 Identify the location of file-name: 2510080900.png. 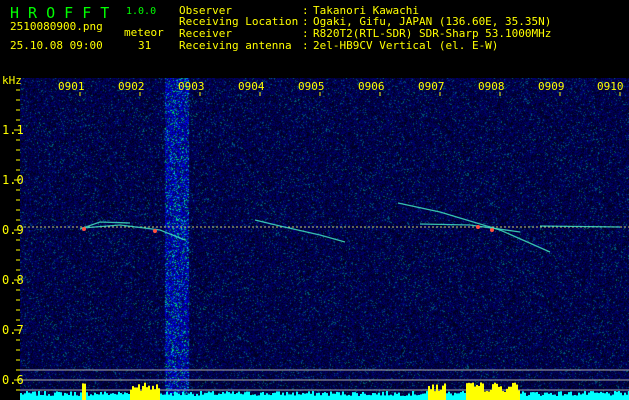
(56, 26).